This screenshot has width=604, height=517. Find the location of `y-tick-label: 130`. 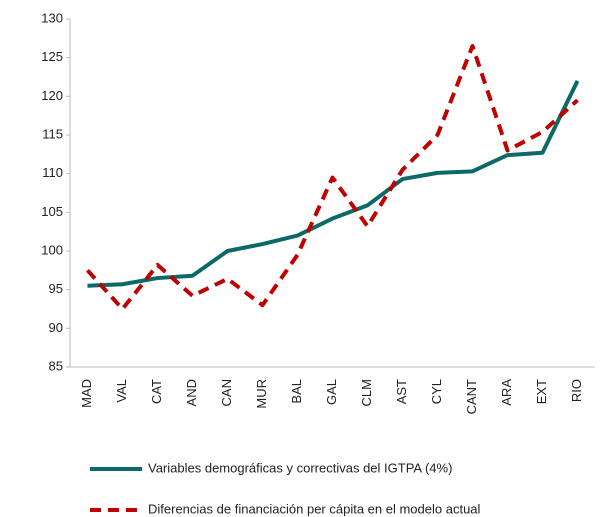

y-tick-label: 130 is located at coordinates (52, 17).